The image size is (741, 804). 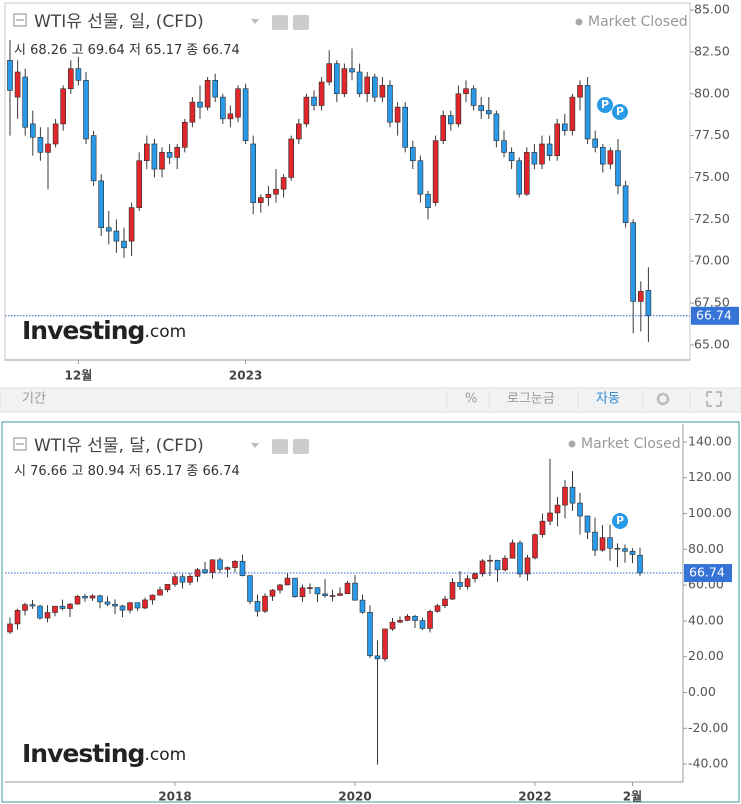 I want to click on x-tick-label: 12월, so click(x=79, y=375).